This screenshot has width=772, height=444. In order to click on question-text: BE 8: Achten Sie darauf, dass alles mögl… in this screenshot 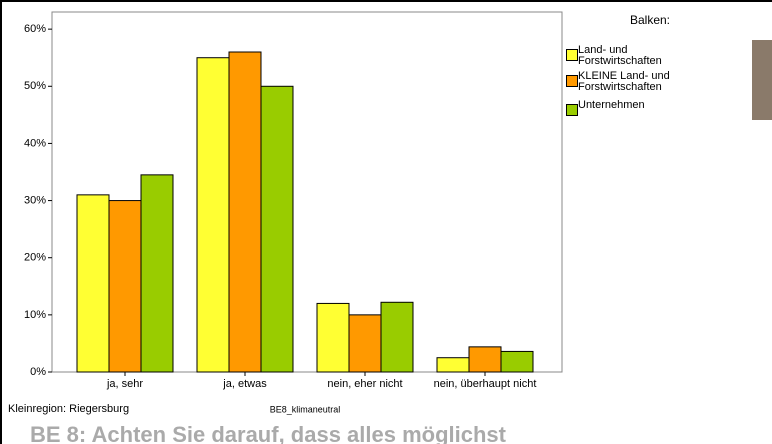, I will do `click(268, 433)`.